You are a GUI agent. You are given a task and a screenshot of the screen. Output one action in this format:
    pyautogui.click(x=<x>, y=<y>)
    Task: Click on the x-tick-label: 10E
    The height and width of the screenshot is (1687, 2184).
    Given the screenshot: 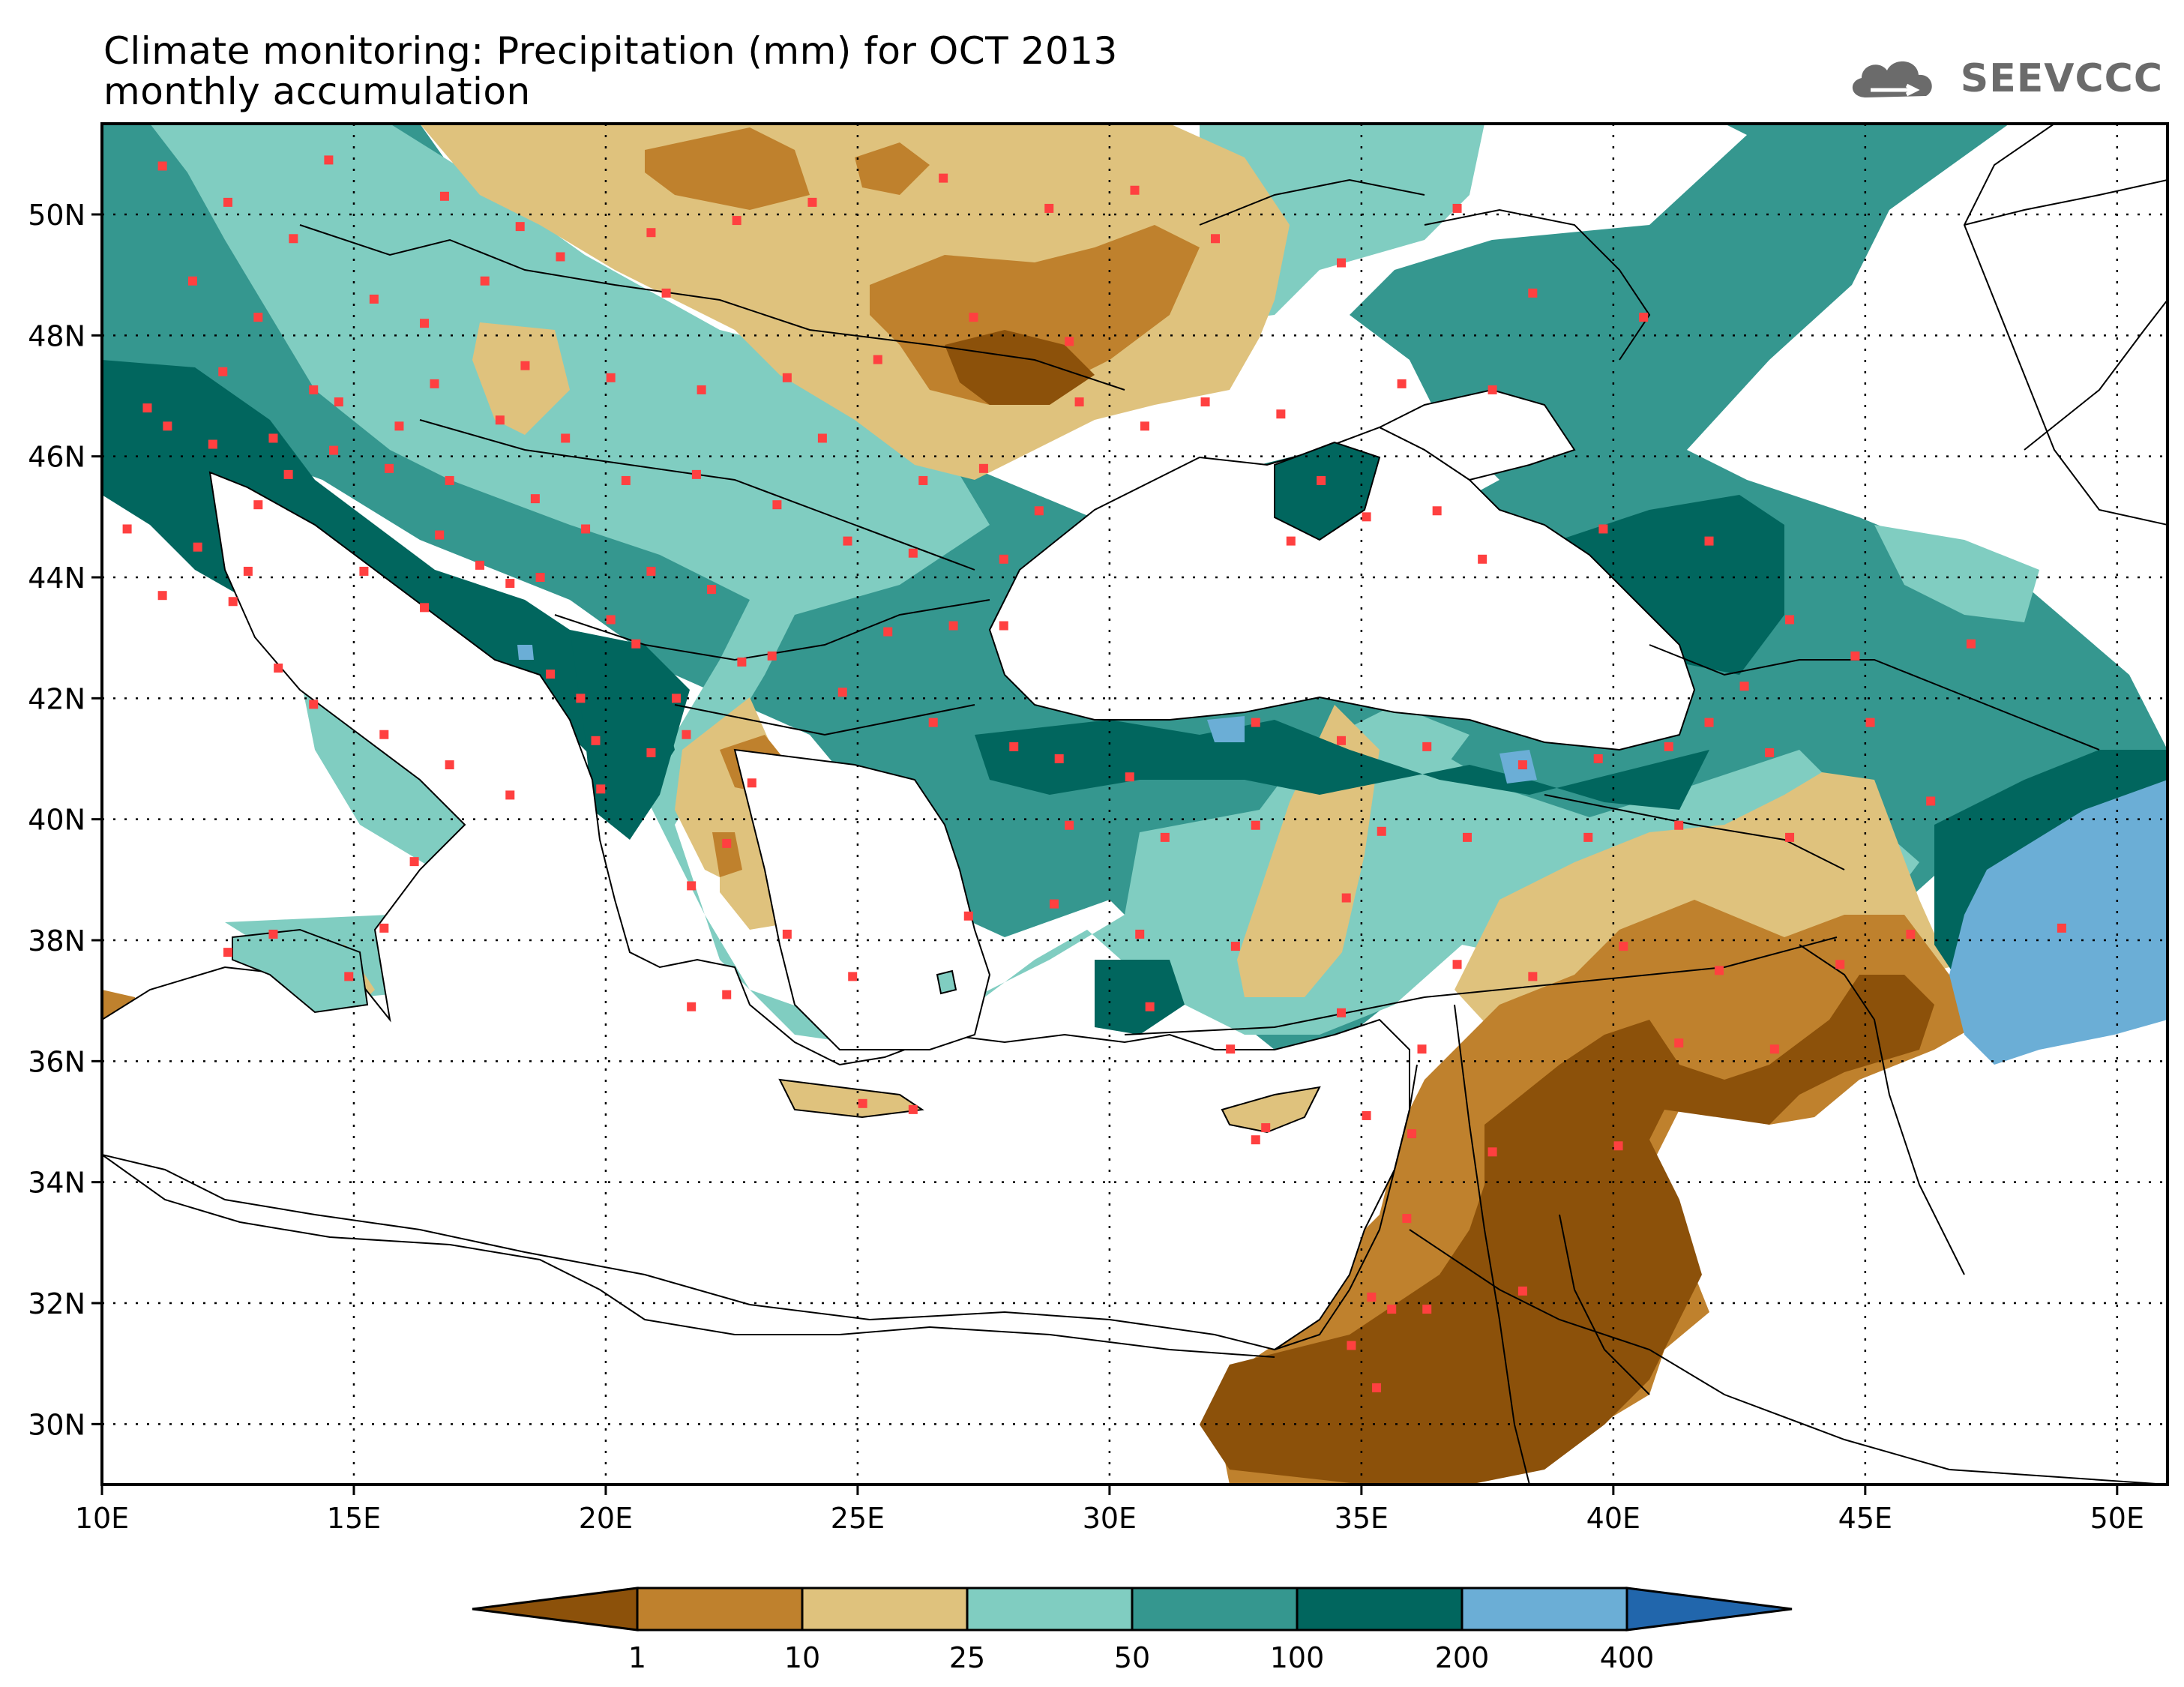 What is the action you would take?
    pyautogui.click(x=102, y=1518)
    